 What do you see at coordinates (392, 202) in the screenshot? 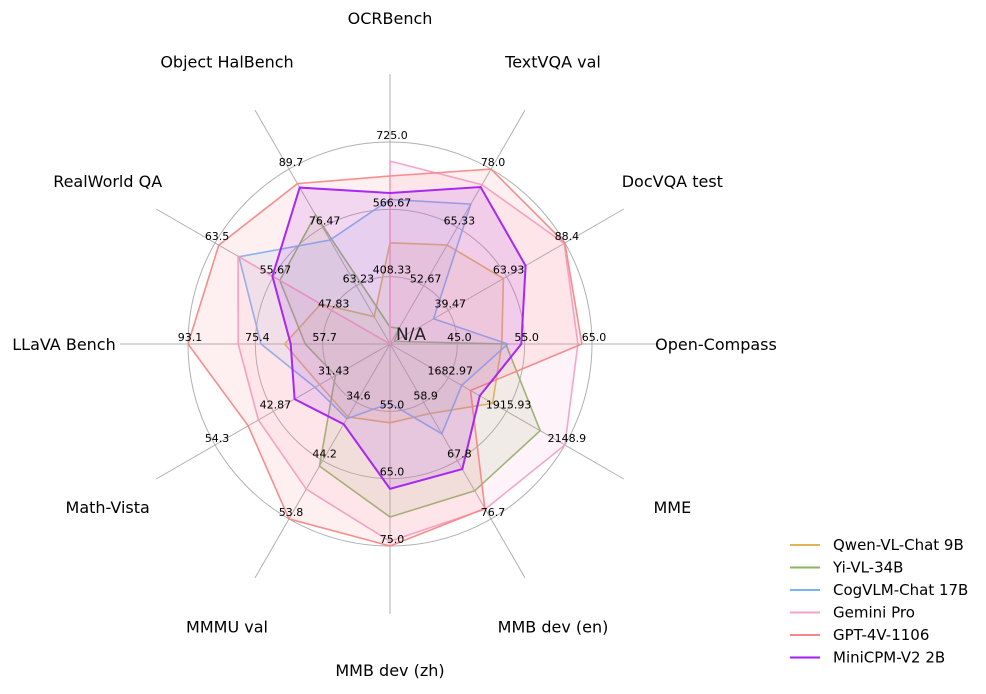
I see `tick-label: 566.67` at bounding box center [392, 202].